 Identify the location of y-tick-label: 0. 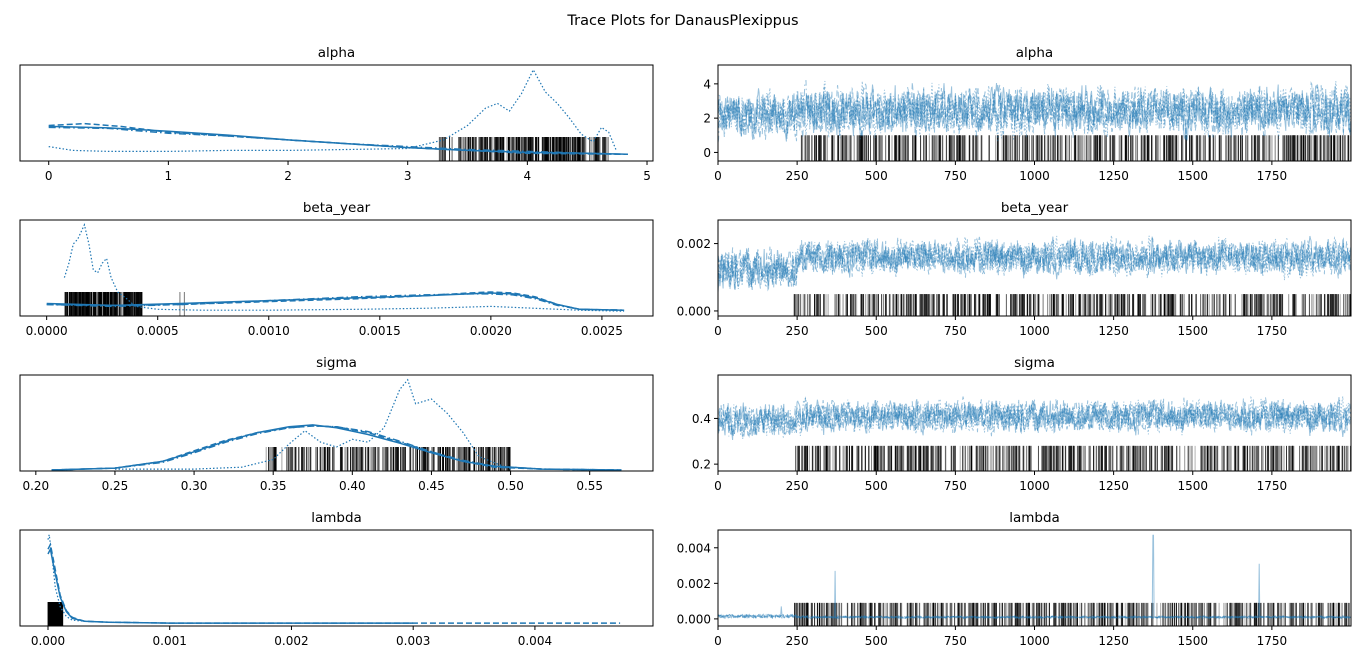
(707, 153).